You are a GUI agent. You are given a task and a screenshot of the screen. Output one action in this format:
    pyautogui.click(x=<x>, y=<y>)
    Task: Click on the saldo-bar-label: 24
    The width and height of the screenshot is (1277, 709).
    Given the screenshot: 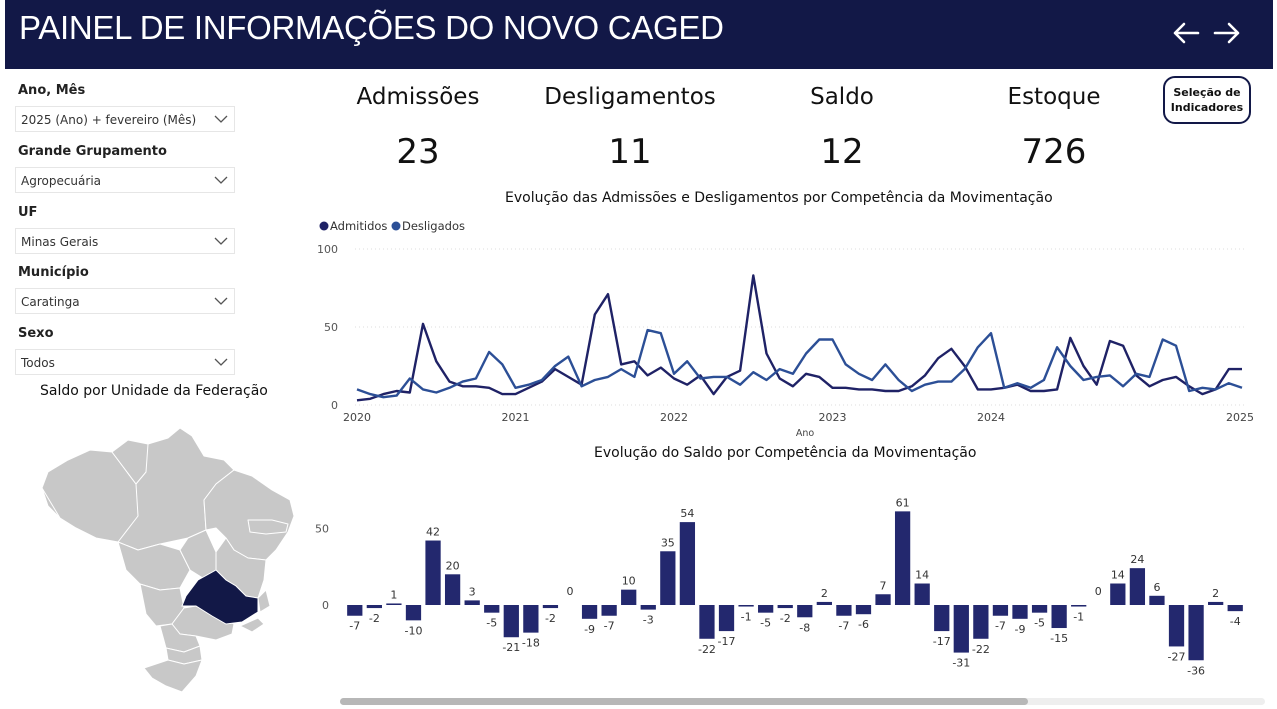 What is the action you would take?
    pyautogui.click(x=1137, y=559)
    